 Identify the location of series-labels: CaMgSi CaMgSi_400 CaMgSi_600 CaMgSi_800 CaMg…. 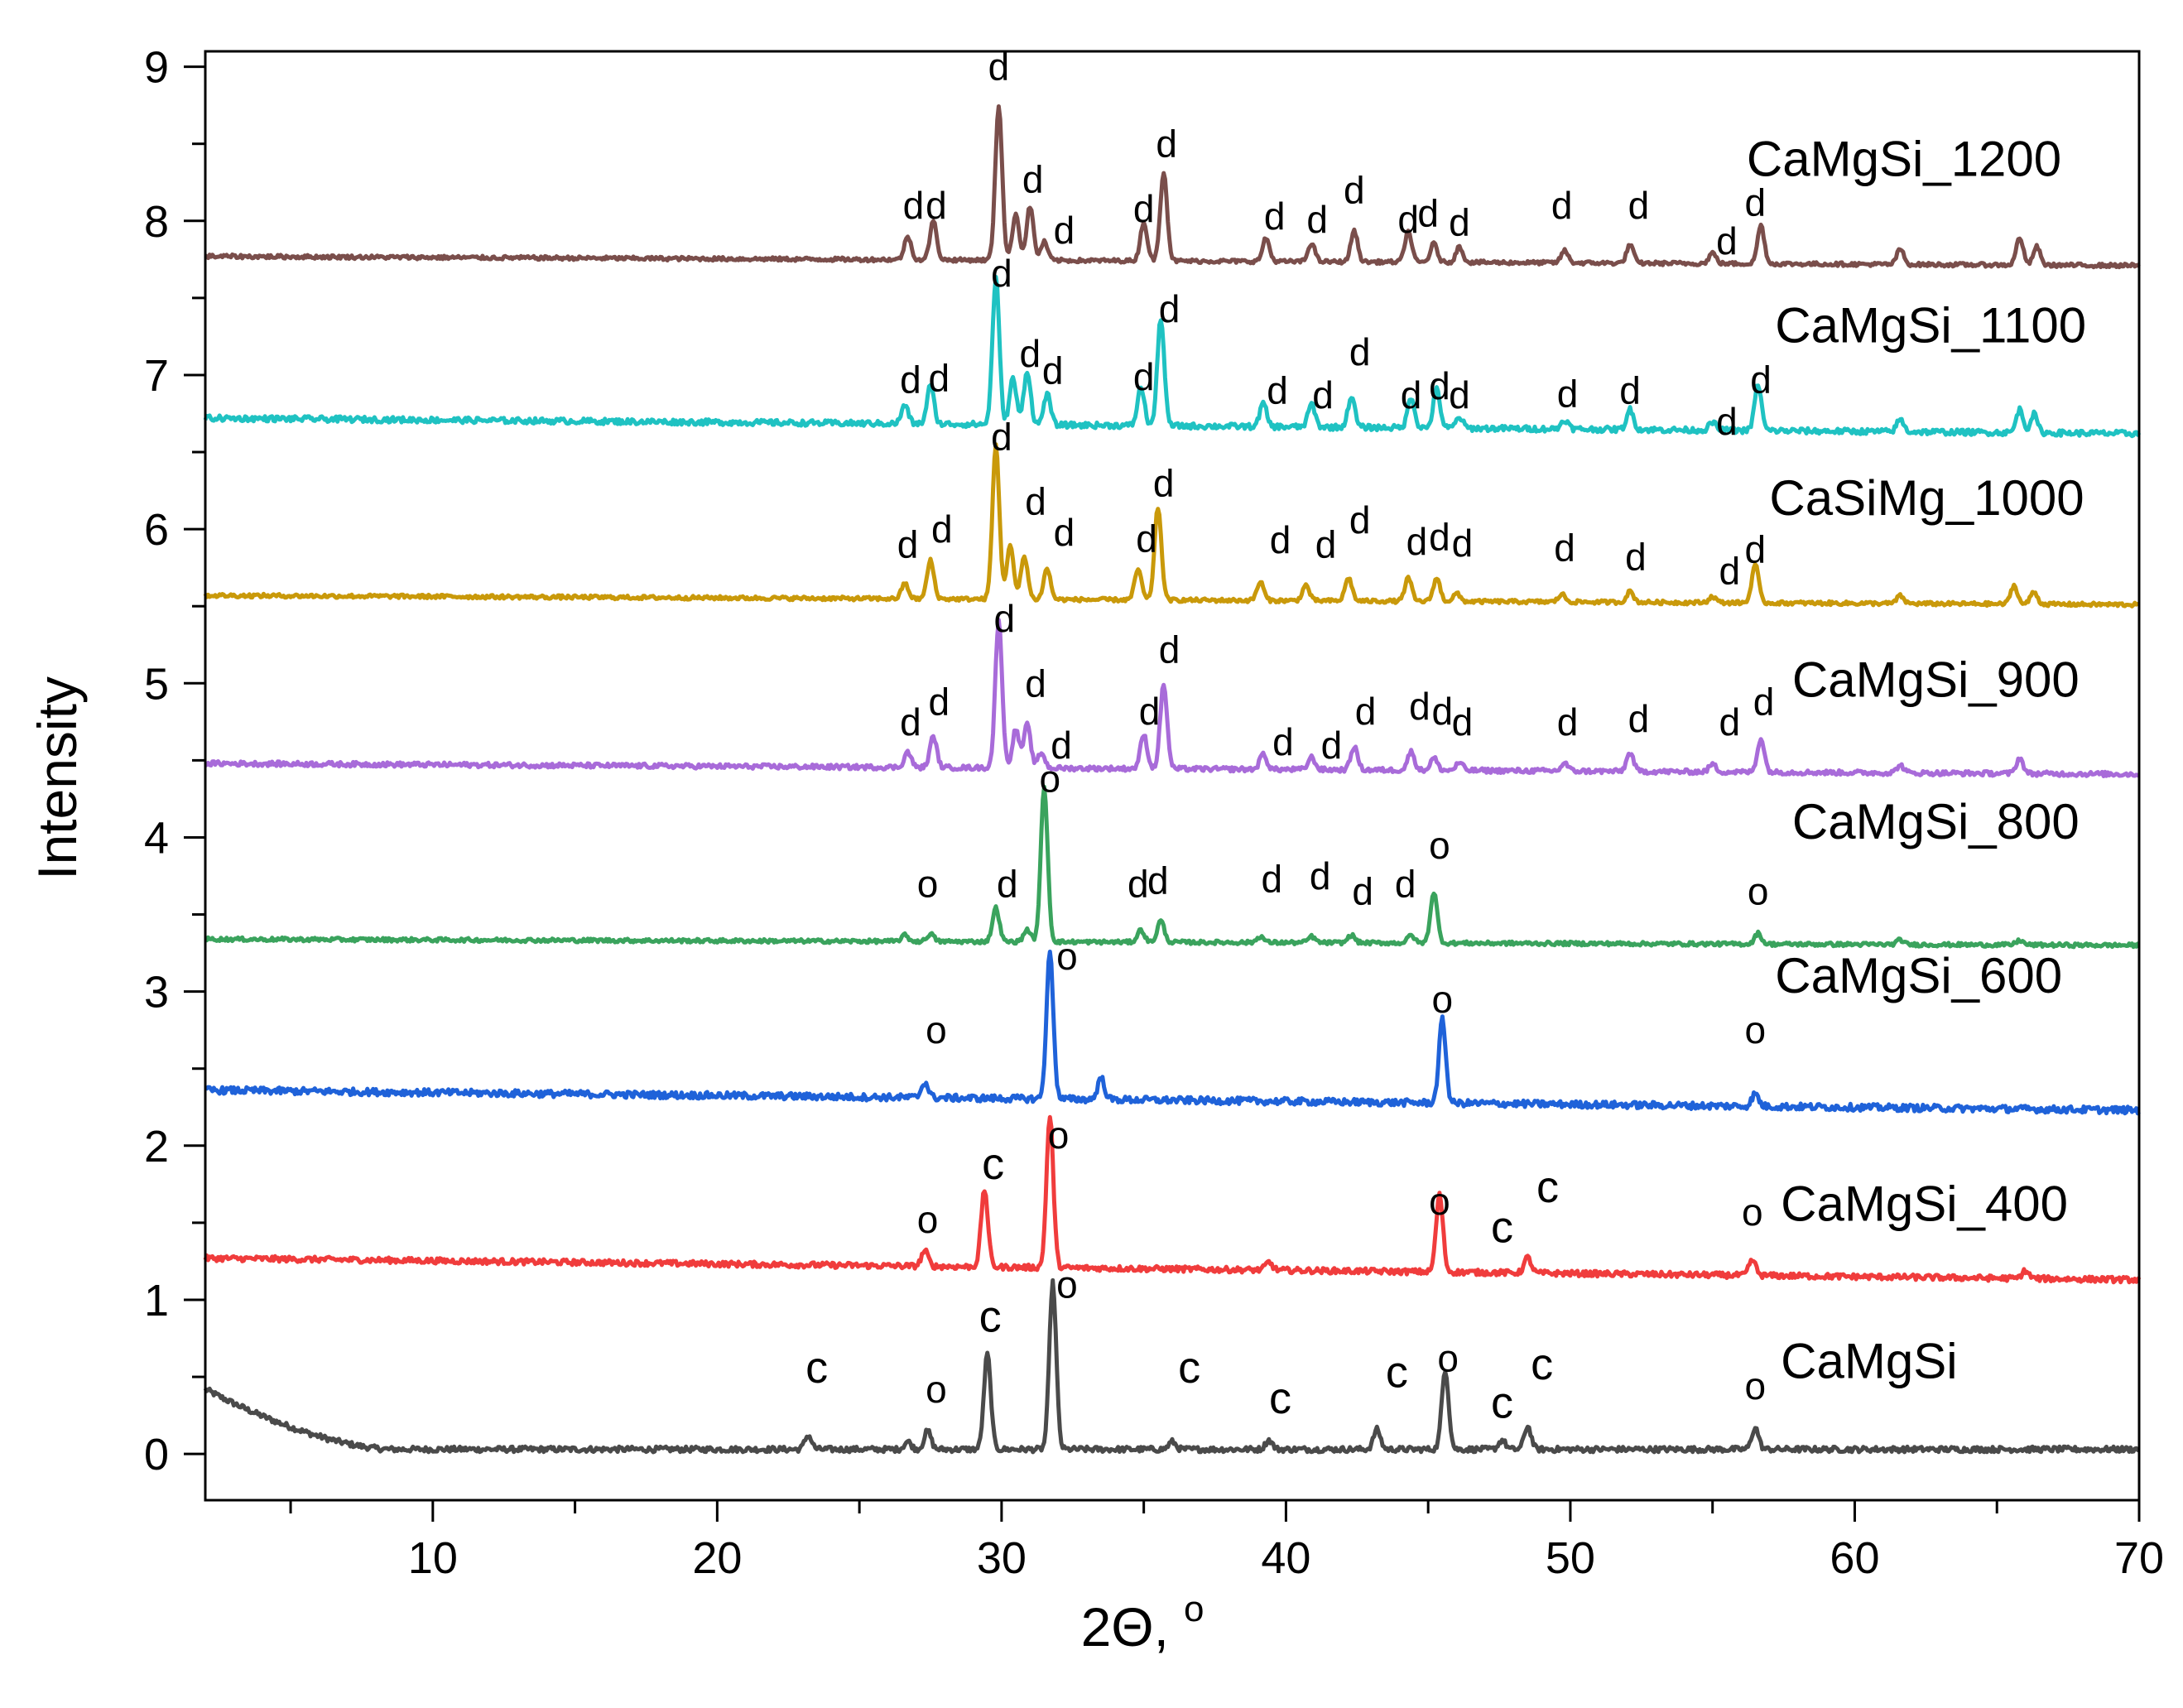
(1917, 759).